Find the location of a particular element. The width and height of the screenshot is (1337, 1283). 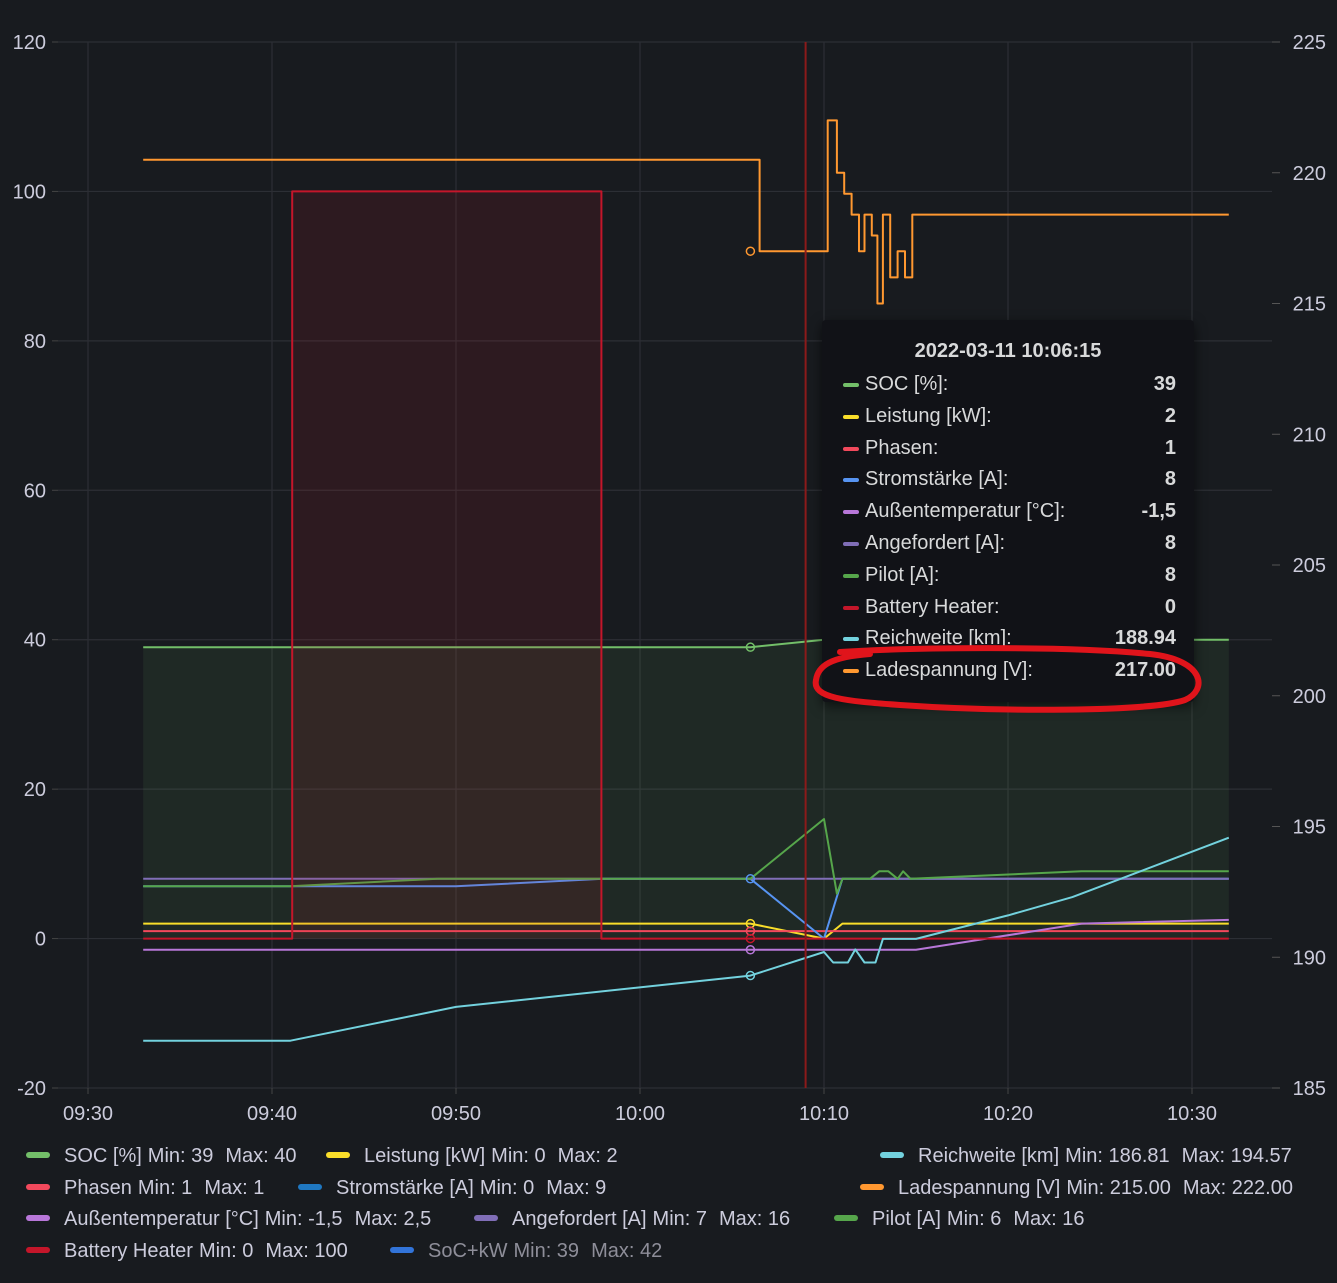

legend-item: Phasen Min: 1 Max: 1 is located at coordinates (145, 1188).